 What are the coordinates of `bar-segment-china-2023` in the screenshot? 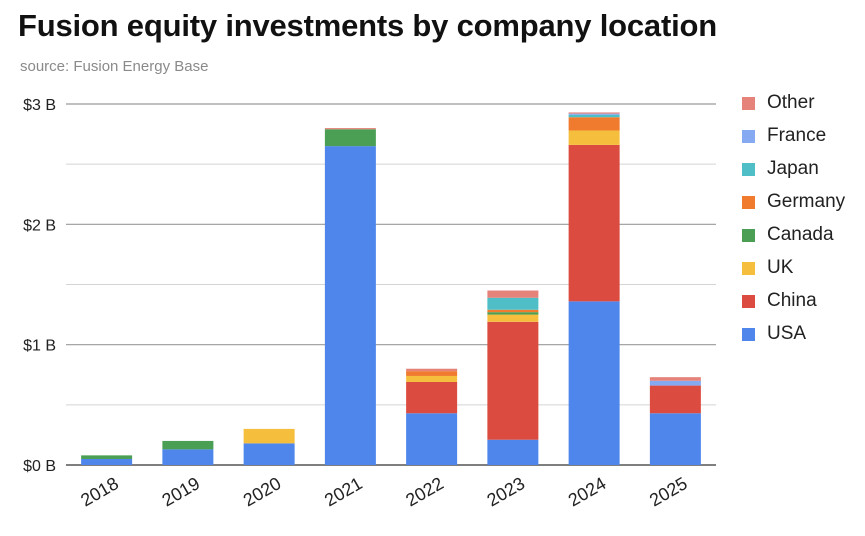 It's located at (513, 380).